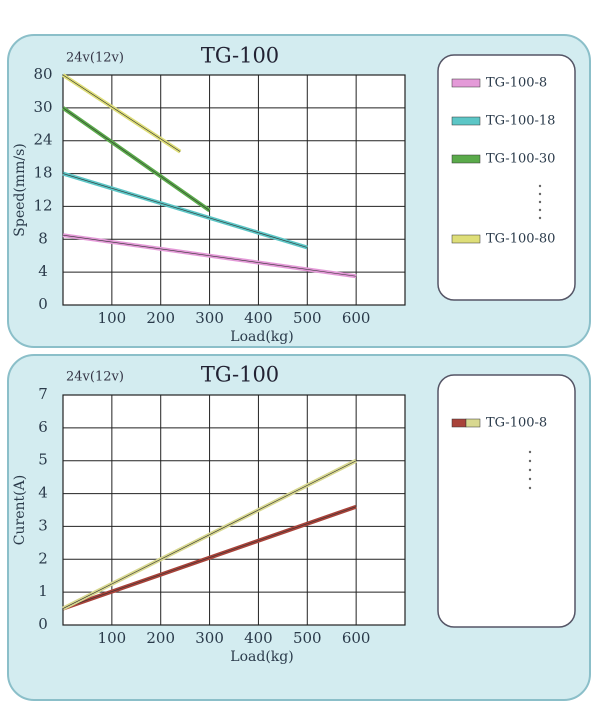  Describe the element at coordinates (43, 460) in the screenshot. I see `y-tick-label: 5` at that location.